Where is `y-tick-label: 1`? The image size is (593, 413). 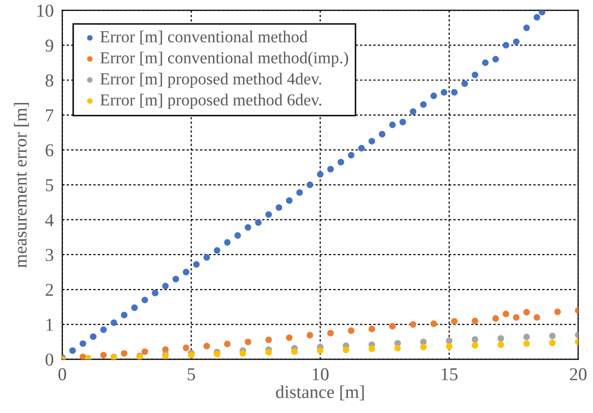 y-tick-label: 1 is located at coordinates (49, 324).